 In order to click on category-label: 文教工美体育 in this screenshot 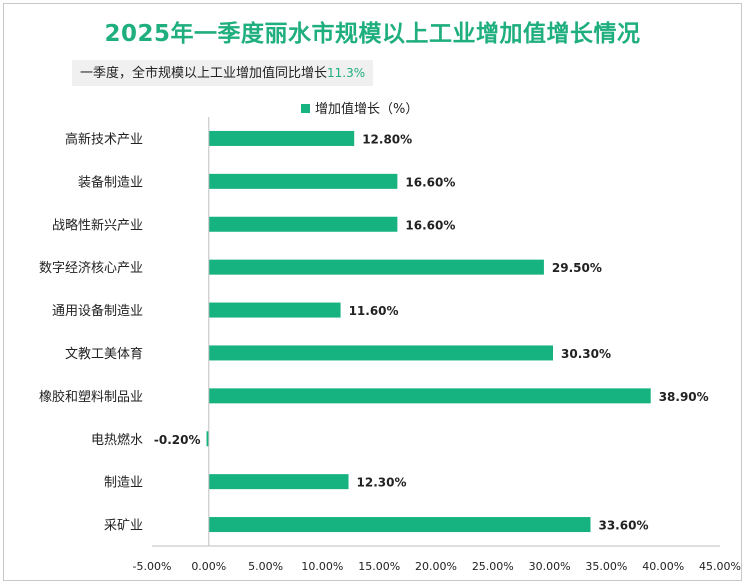, I will do `click(104, 354)`.